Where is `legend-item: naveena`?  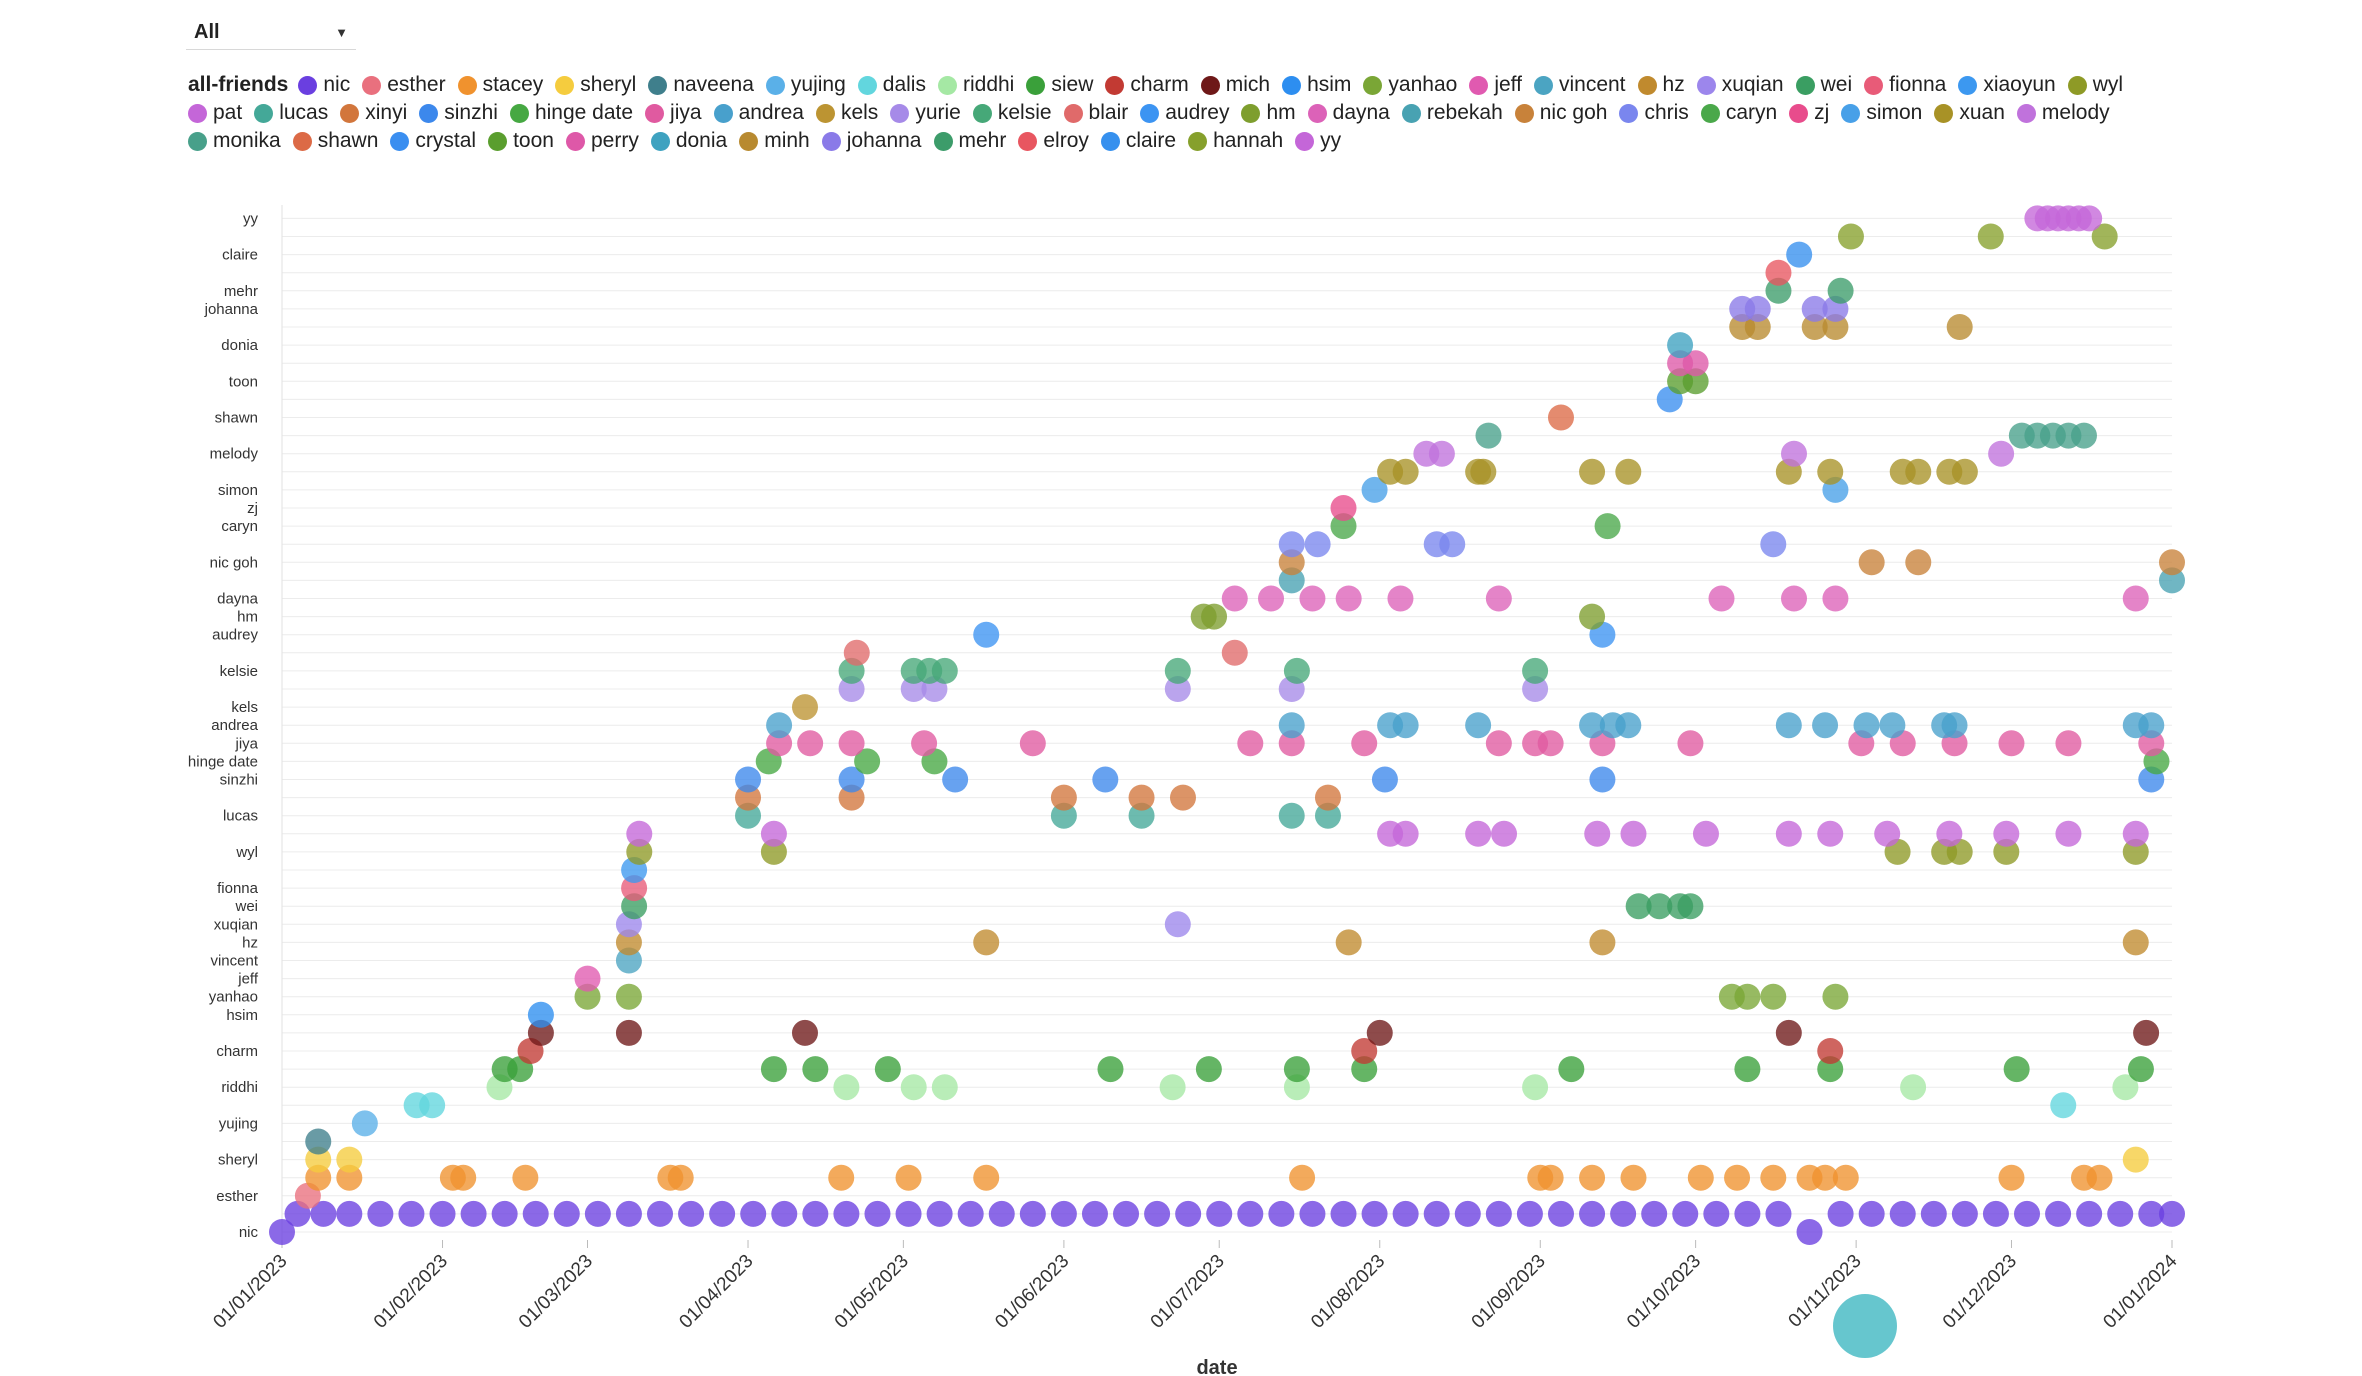
legend-item: naveena is located at coordinates (701, 85).